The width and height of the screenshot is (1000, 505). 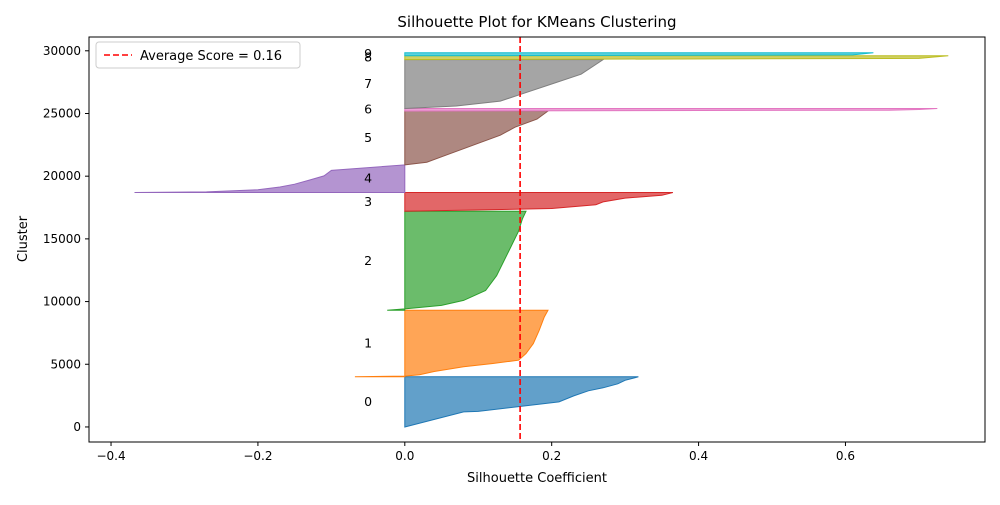 What do you see at coordinates (368, 343) in the screenshot?
I see `cluster-1-label: 1` at bounding box center [368, 343].